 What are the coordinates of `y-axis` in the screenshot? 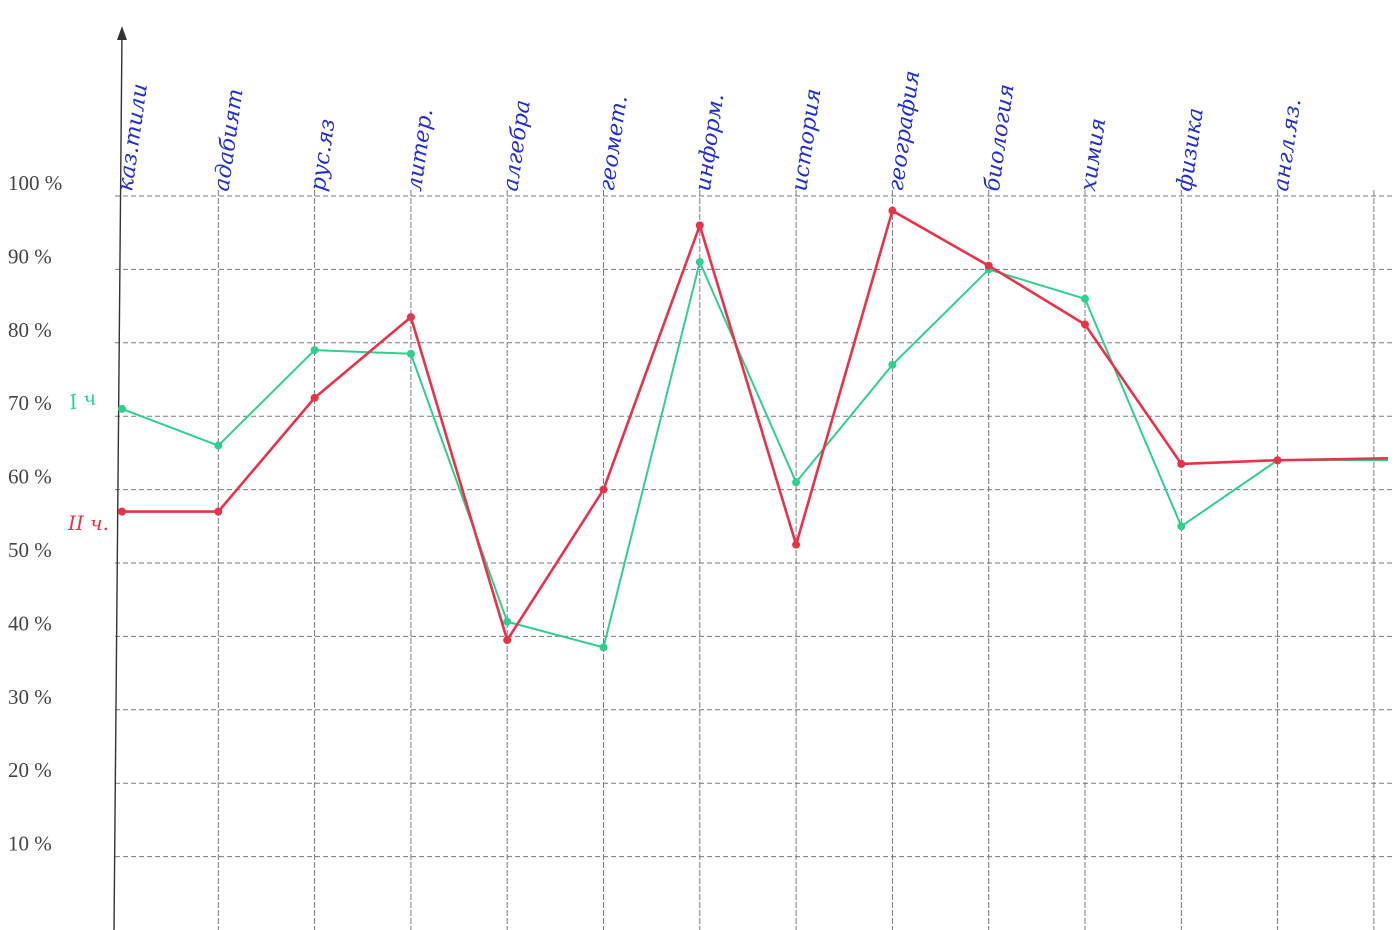 It's located at (118, 480).